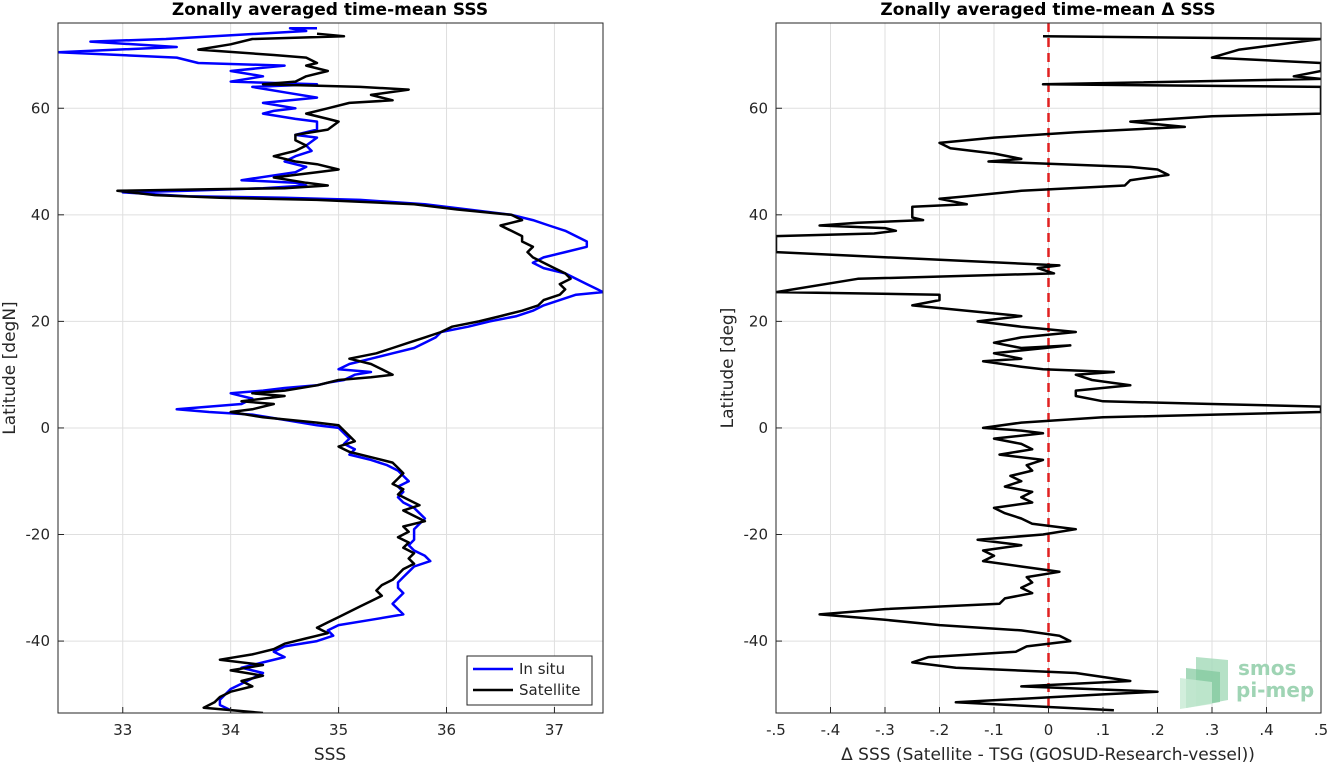 The image size is (1333, 764). I want to click on right-x-tick-label: .5, so click(1321, 730).